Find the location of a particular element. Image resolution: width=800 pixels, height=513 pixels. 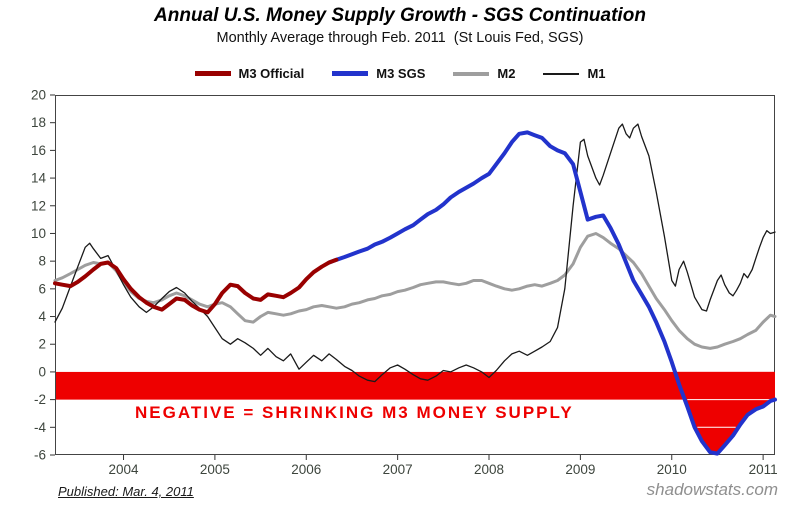

legend-item-m3-sgs: M3 SGS is located at coordinates (378, 73).